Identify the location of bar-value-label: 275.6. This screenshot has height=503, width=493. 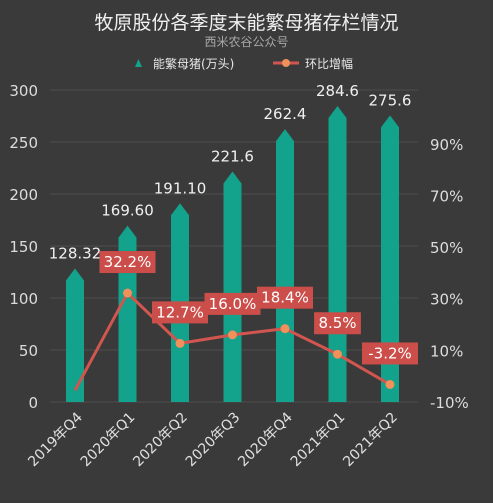
(390, 100).